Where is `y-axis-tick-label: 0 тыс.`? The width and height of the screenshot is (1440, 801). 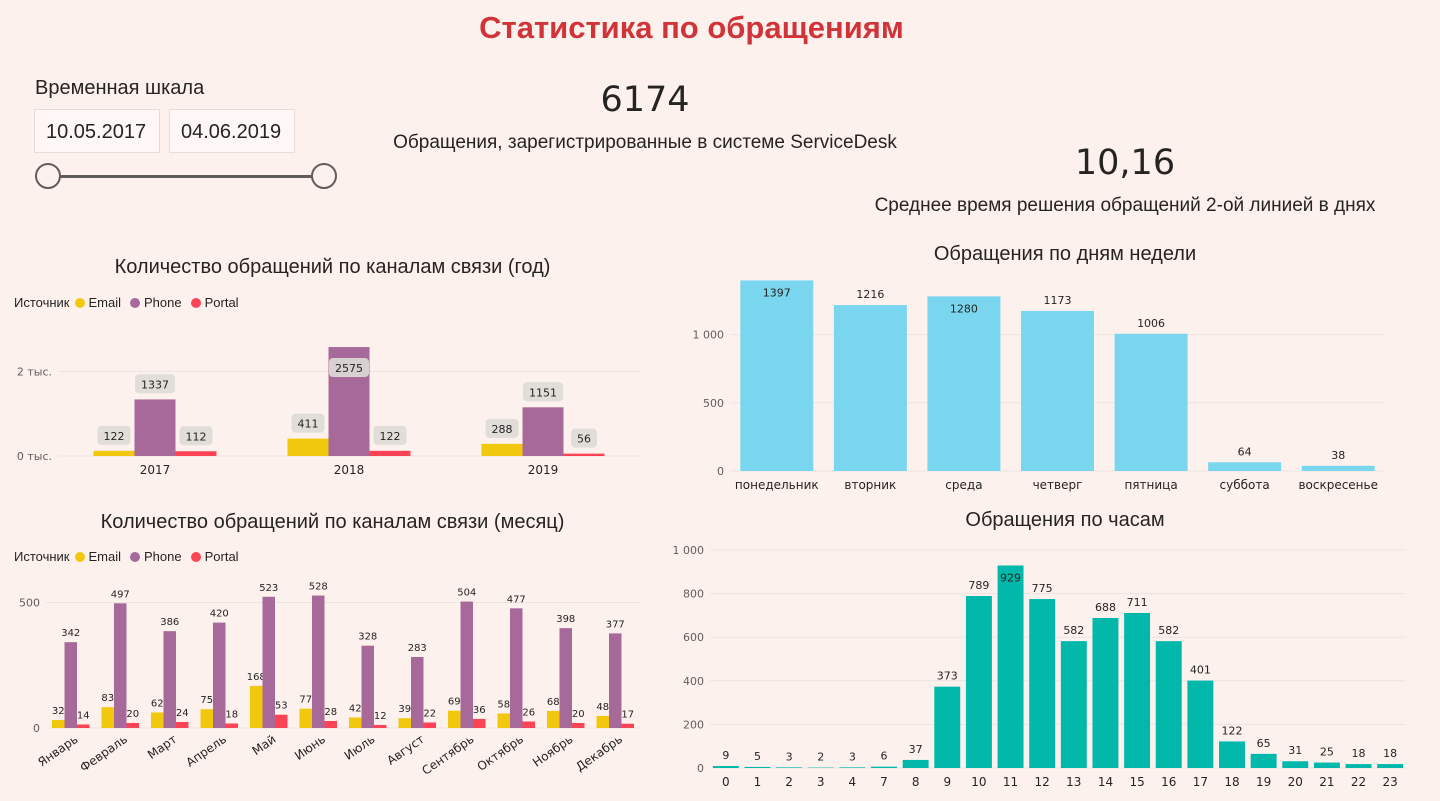 y-axis-tick-label: 0 тыс. is located at coordinates (34, 456).